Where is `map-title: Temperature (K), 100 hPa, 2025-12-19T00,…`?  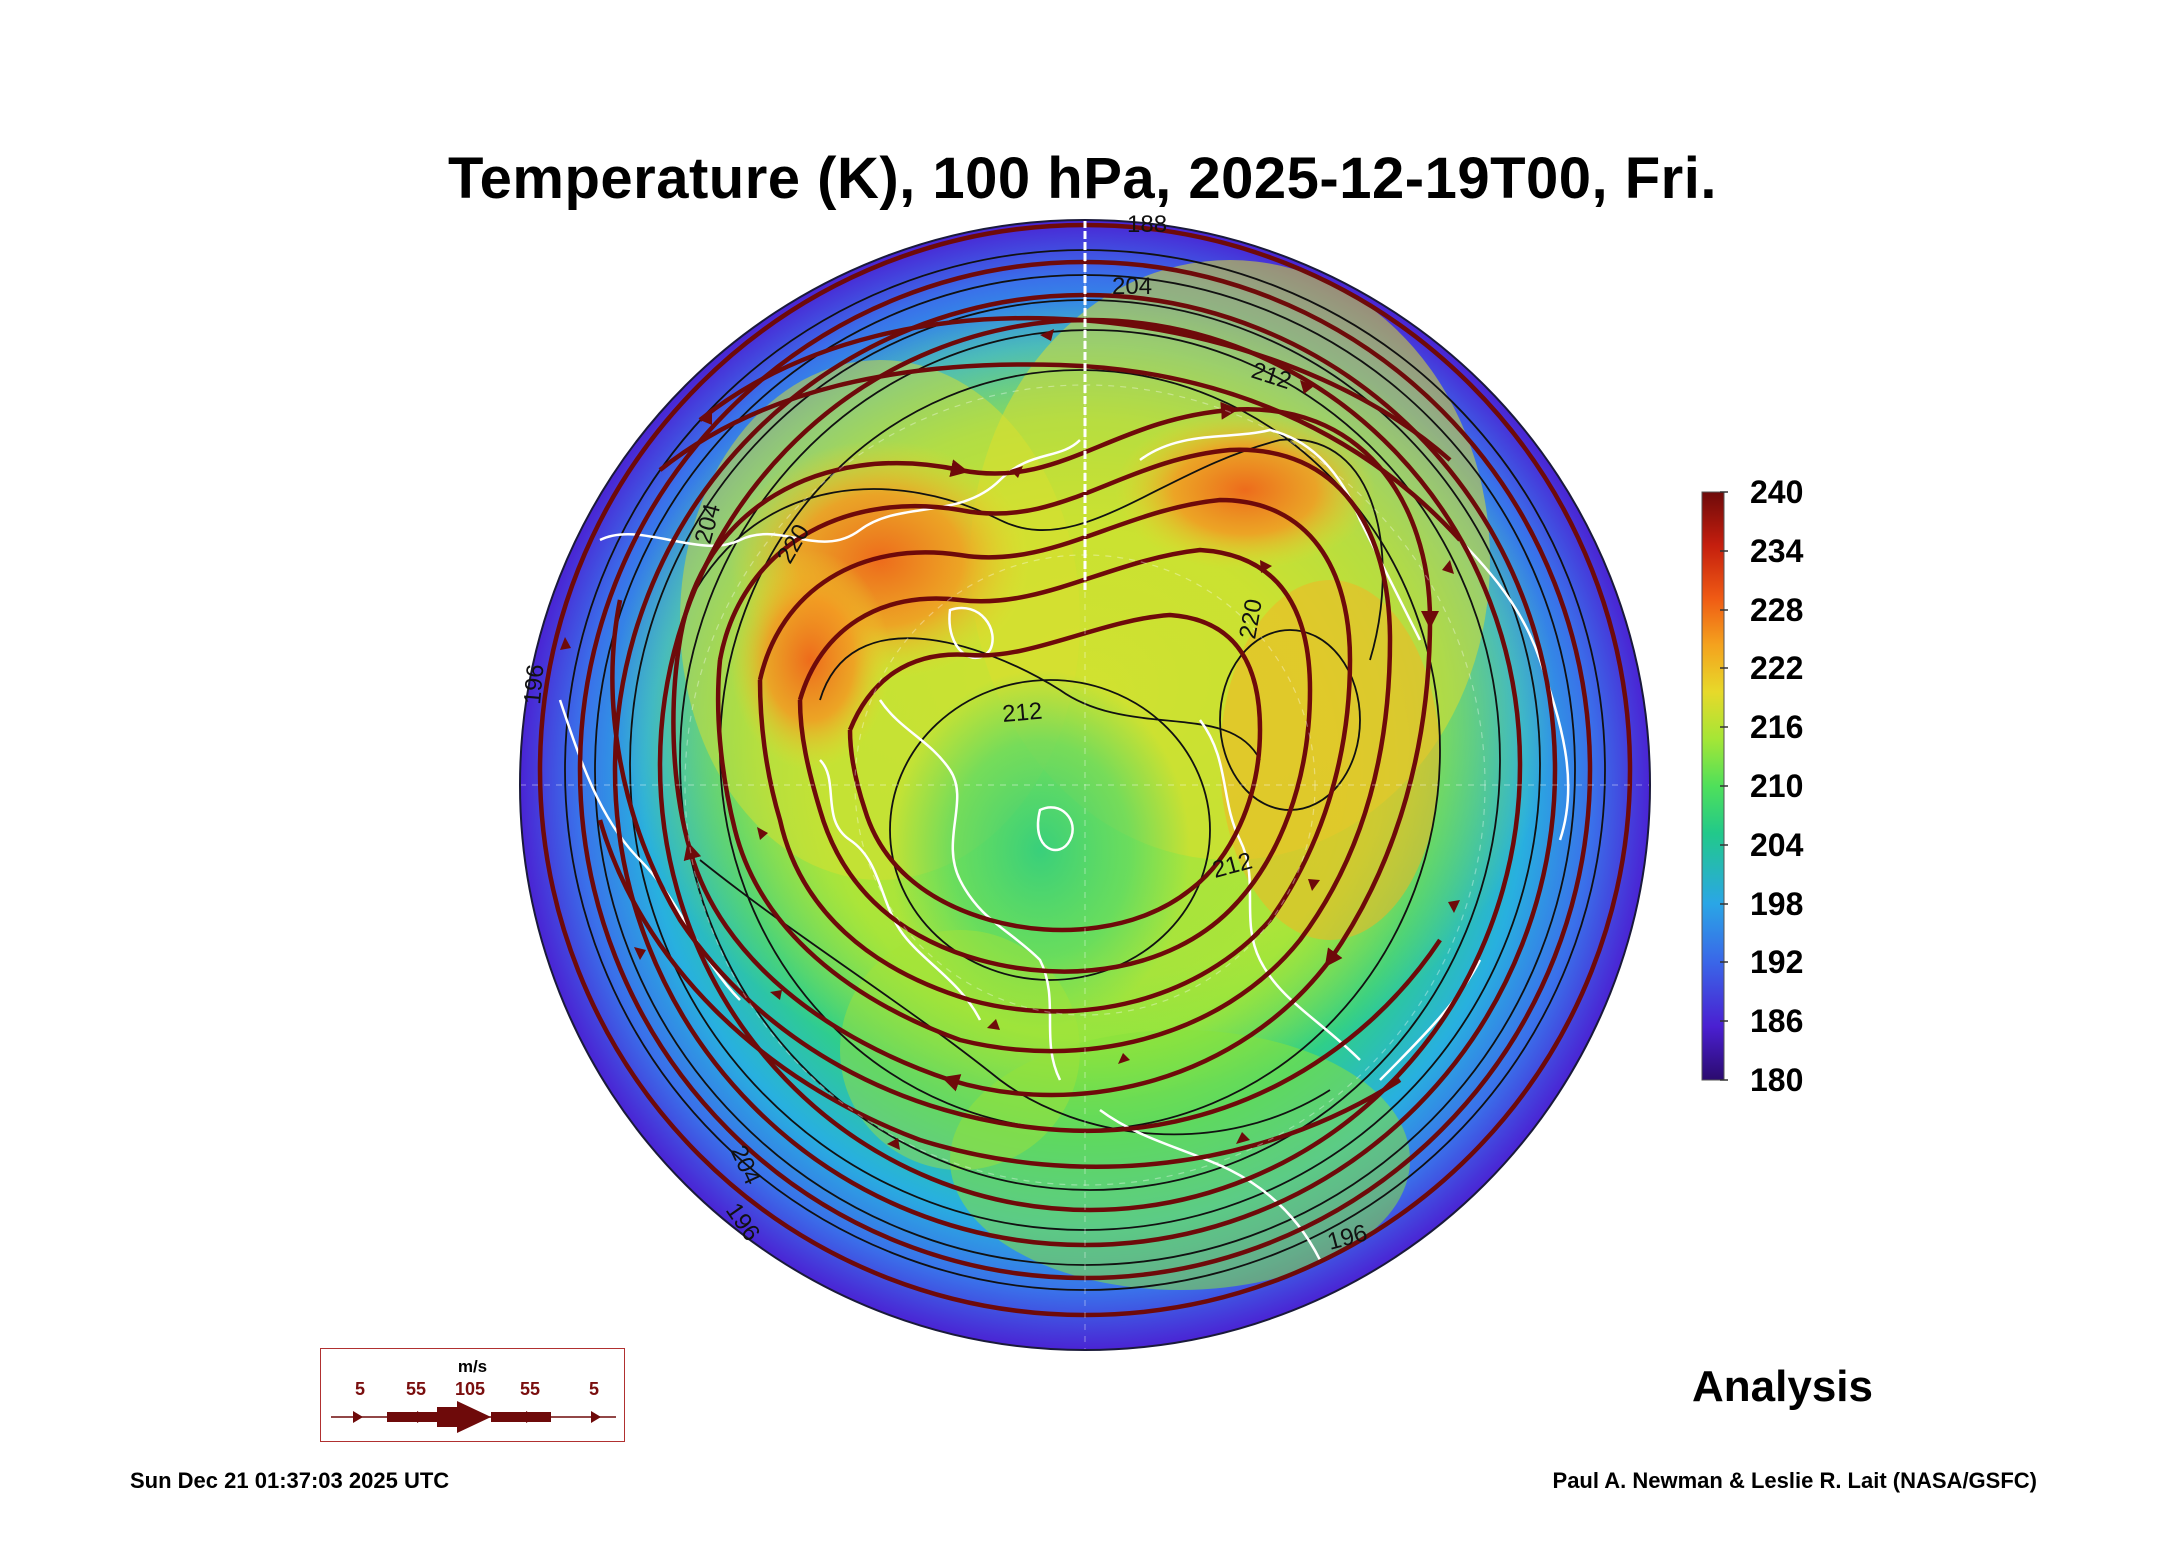
map-title: Temperature (K), 100 hPa, 2025-12-19T00,… is located at coordinates (1082, 178).